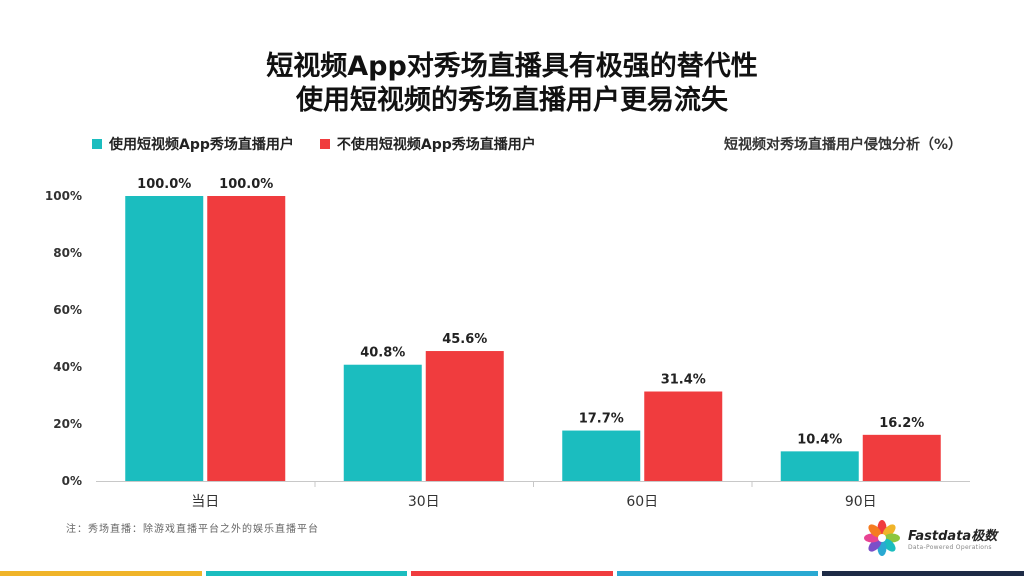 This screenshot has width=1024, height=576. I want to click on bottom-color-strip, so click(512, 573).